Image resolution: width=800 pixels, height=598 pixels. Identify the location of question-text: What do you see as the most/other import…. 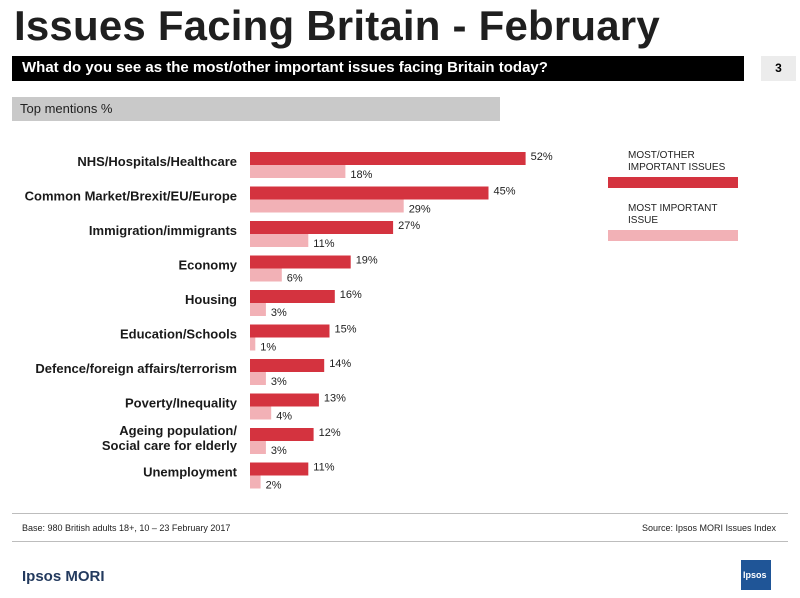
(285, 67).